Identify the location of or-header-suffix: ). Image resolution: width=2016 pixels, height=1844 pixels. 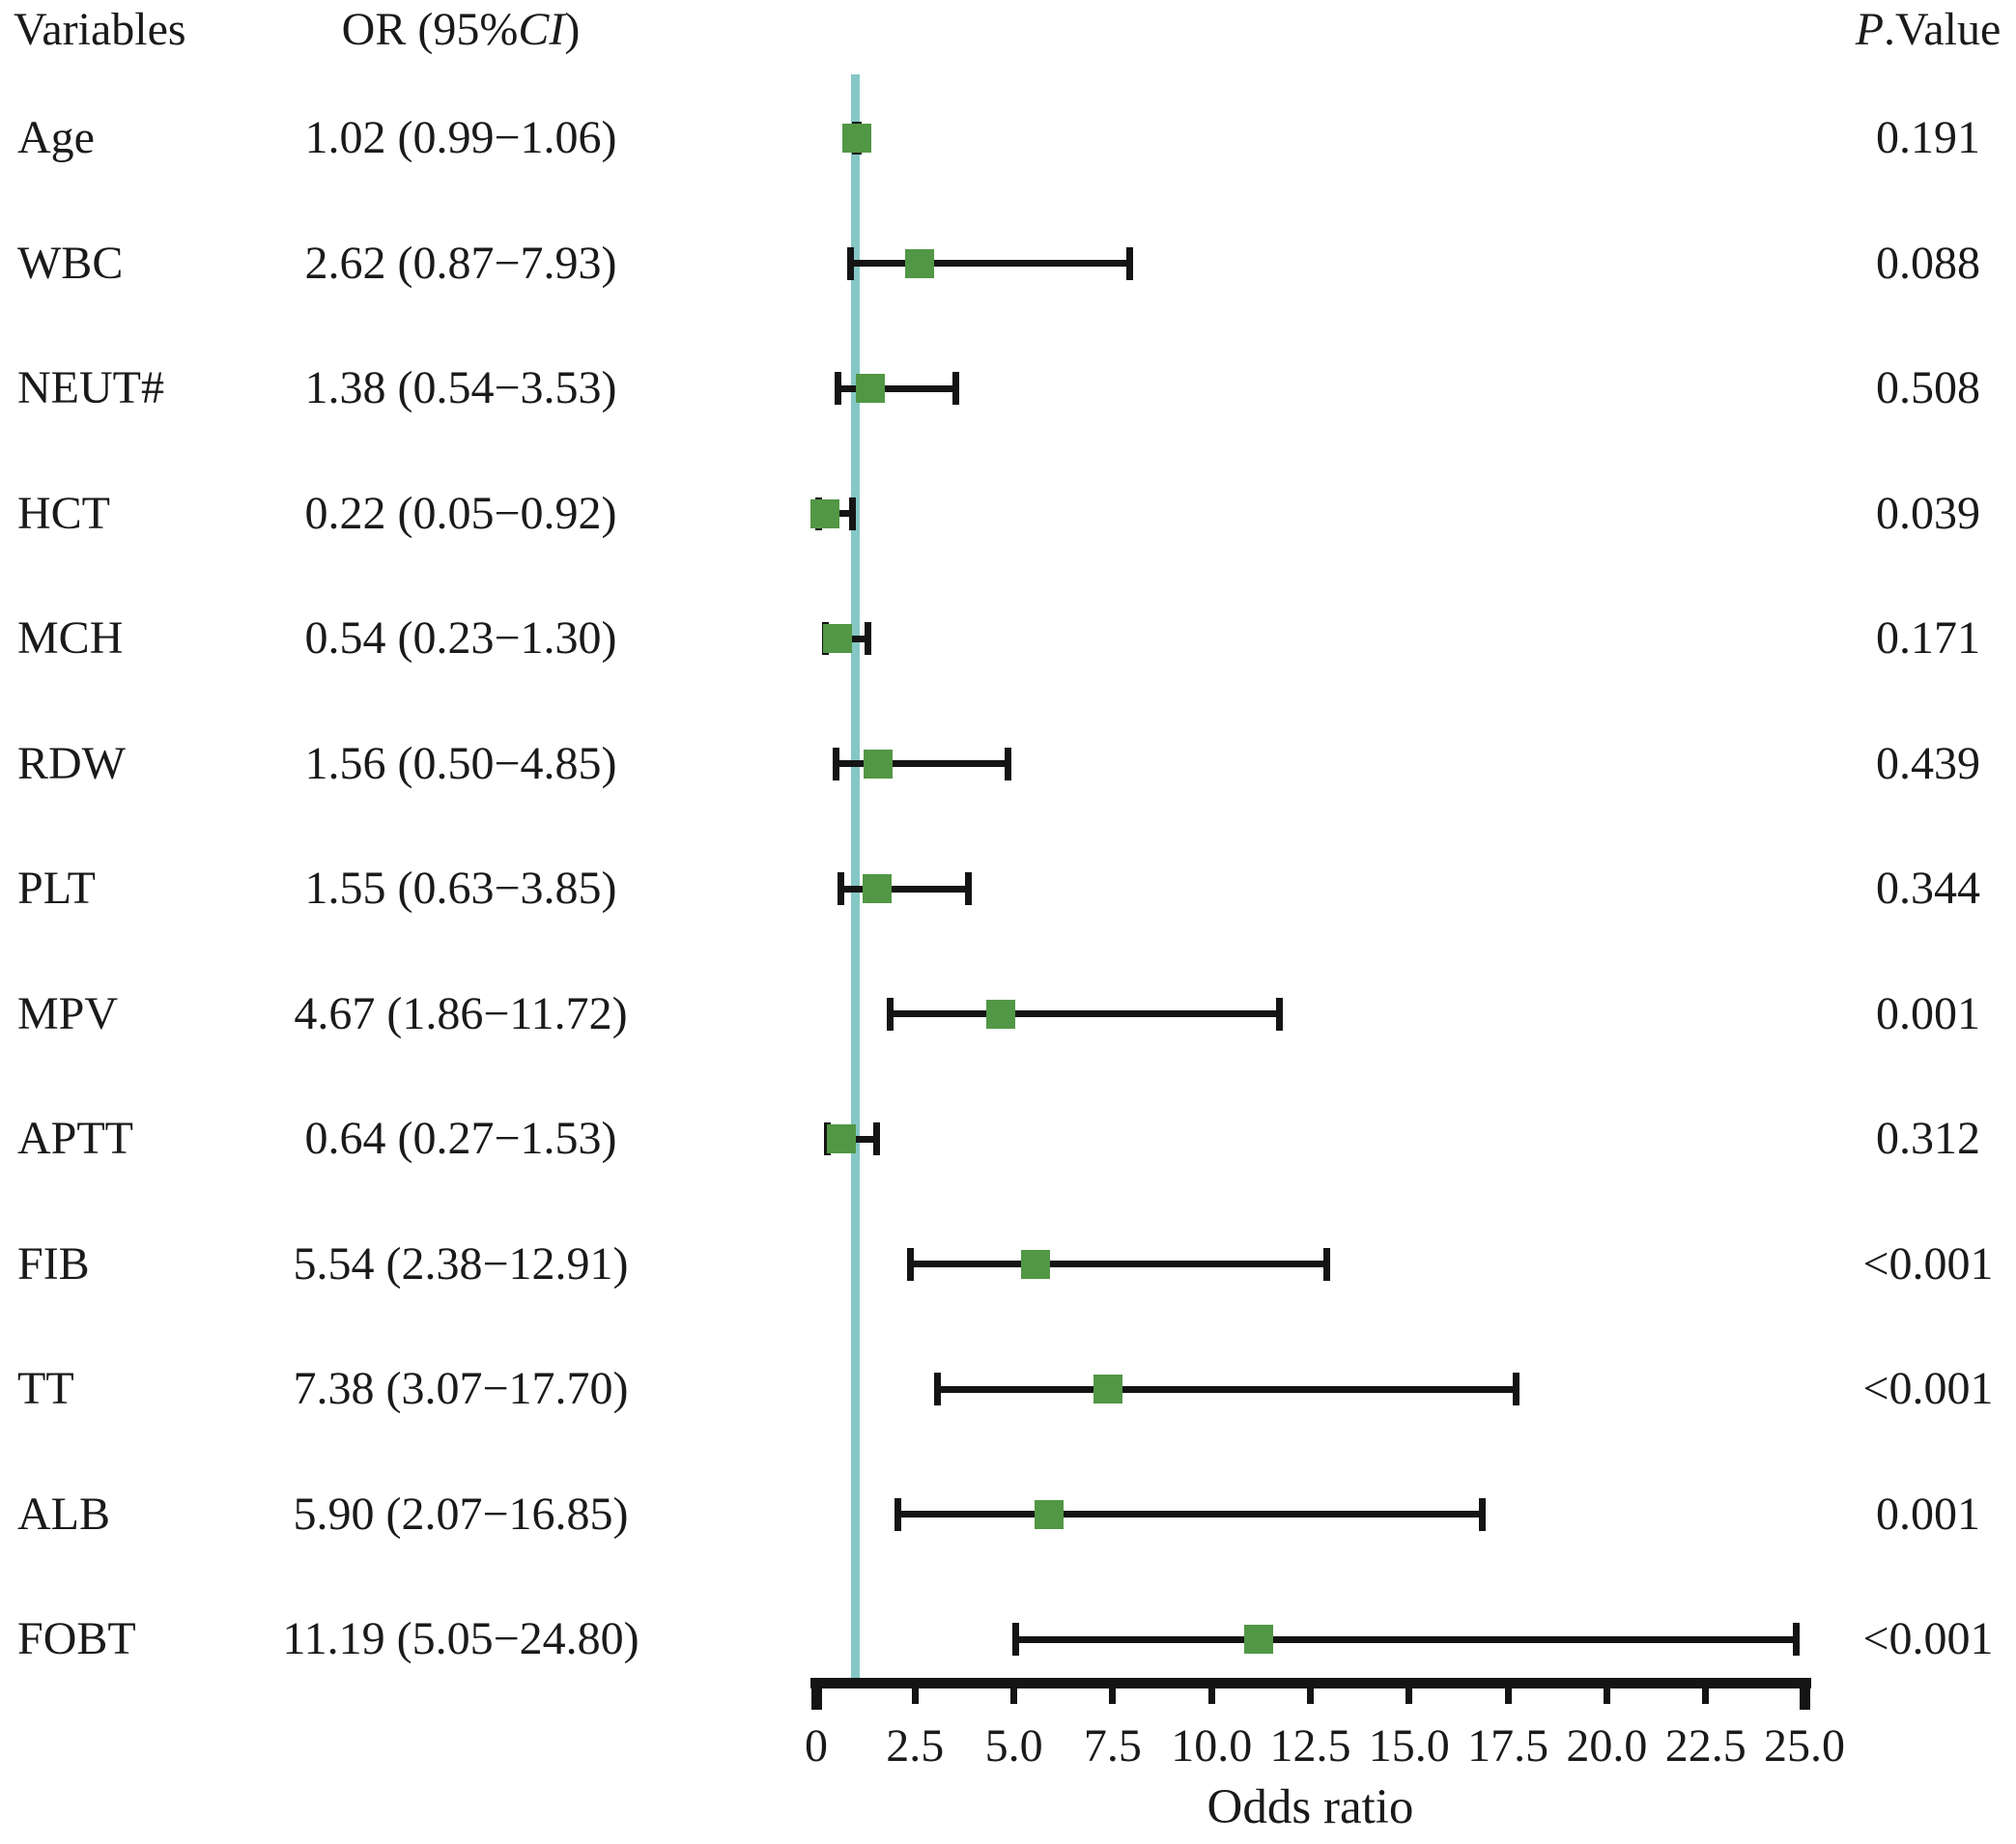
(572, 29).